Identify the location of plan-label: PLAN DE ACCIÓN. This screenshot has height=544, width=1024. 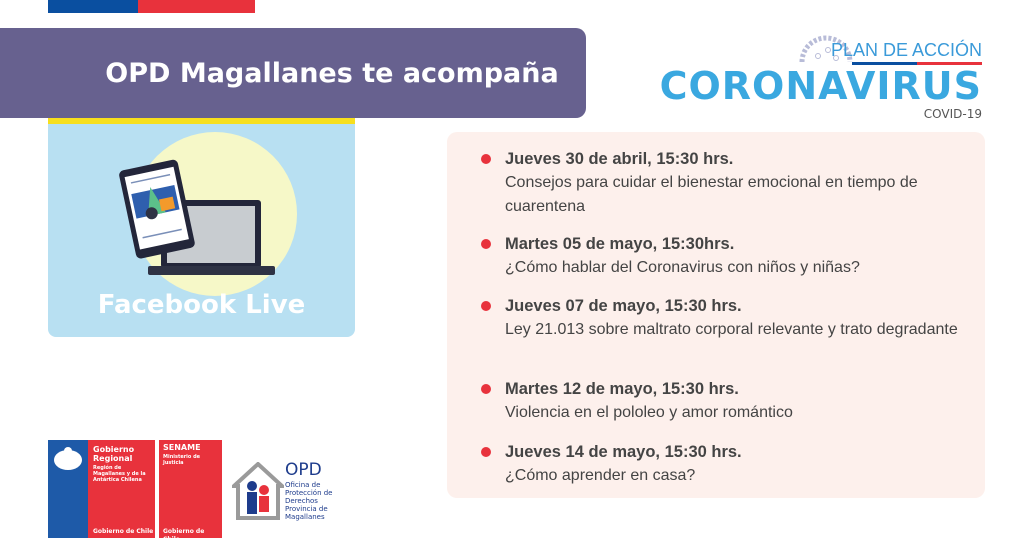
(906, 50).